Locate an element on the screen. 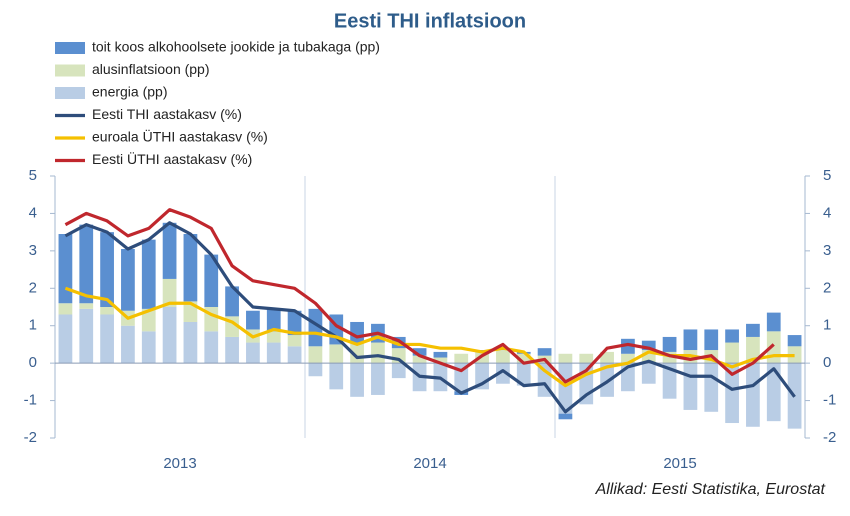  legend-label: Eesti ÜTHI aastakasv (%) is located at coordinates (172, 158).